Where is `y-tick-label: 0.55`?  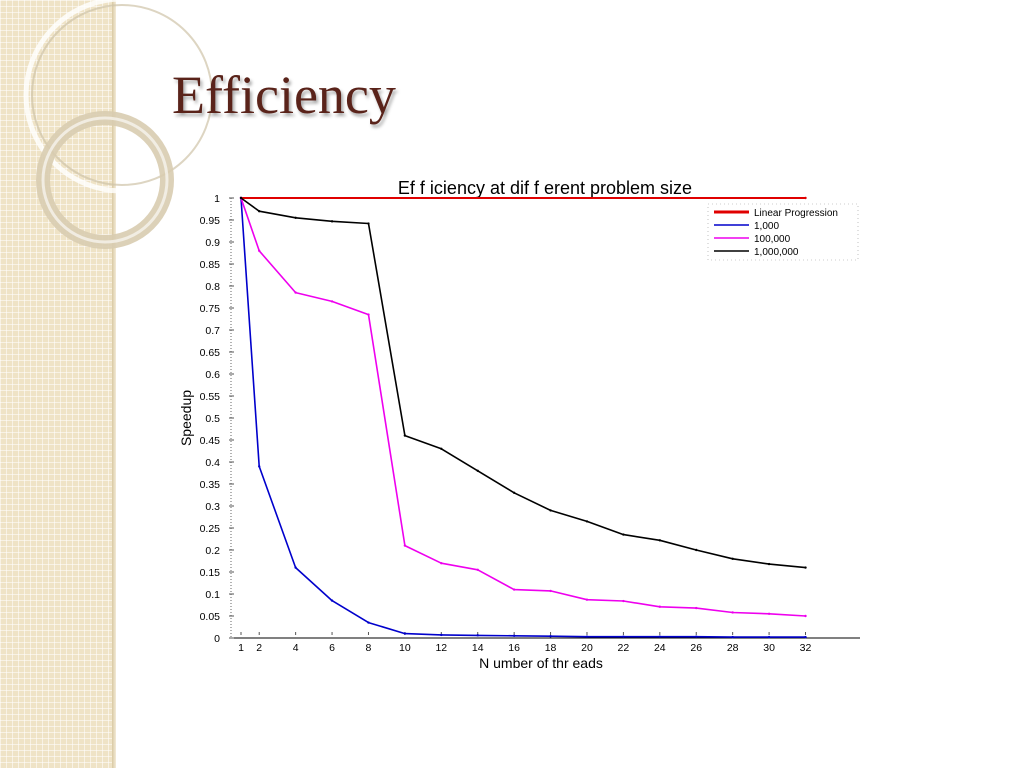
y-tick-label: 0.55 is located at coordinates (210, 397).